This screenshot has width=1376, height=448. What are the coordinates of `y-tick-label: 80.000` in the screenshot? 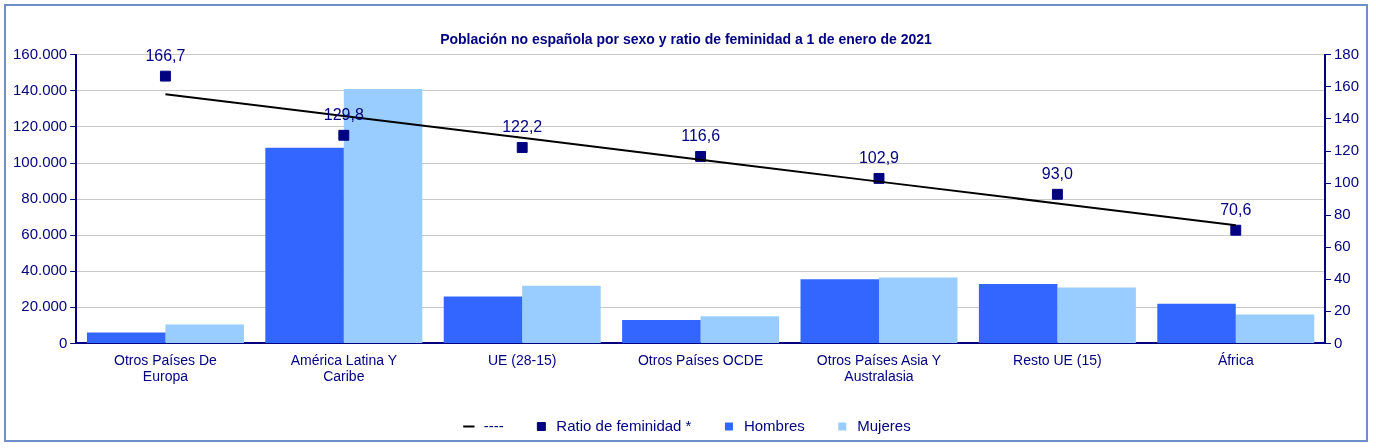 It's located at (44, 198).